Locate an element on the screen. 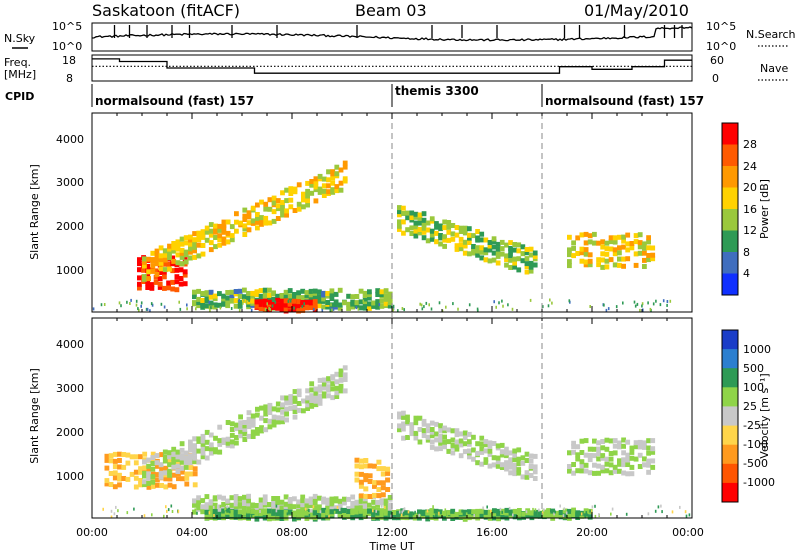 The width and height of the screenshot is (800, 554). power-colorbar-ticks: 28 24 20 16 12 8 4 is located at coordinates (750, 209).